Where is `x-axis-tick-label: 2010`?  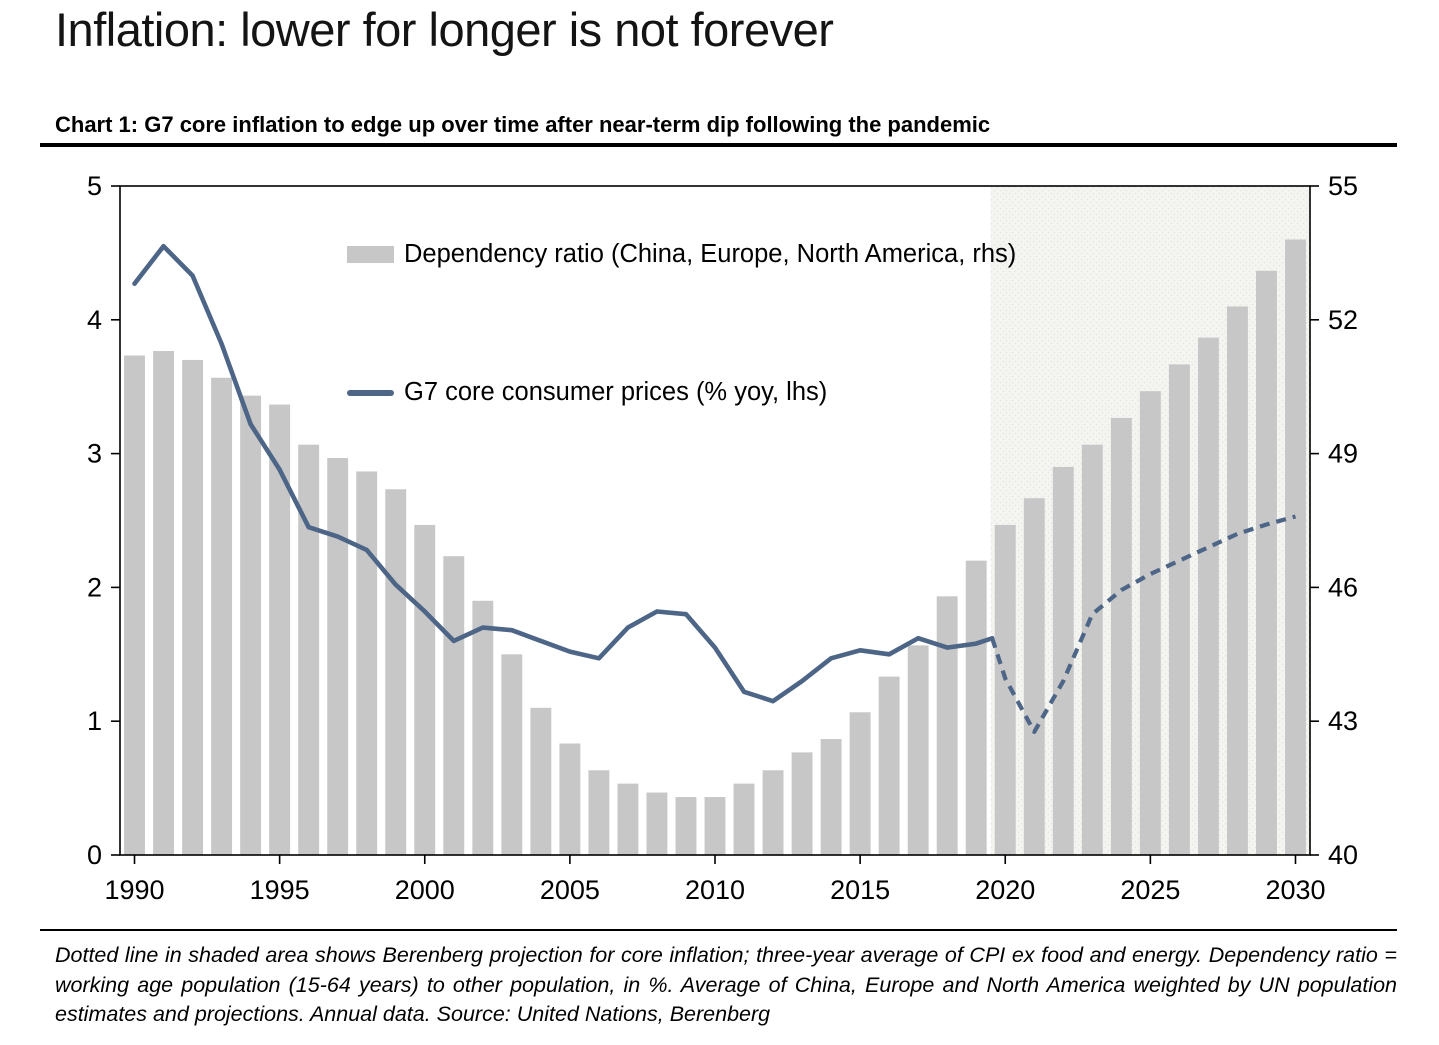 x-axis-tick-label: 2010 is located at coordinates (715, 890).